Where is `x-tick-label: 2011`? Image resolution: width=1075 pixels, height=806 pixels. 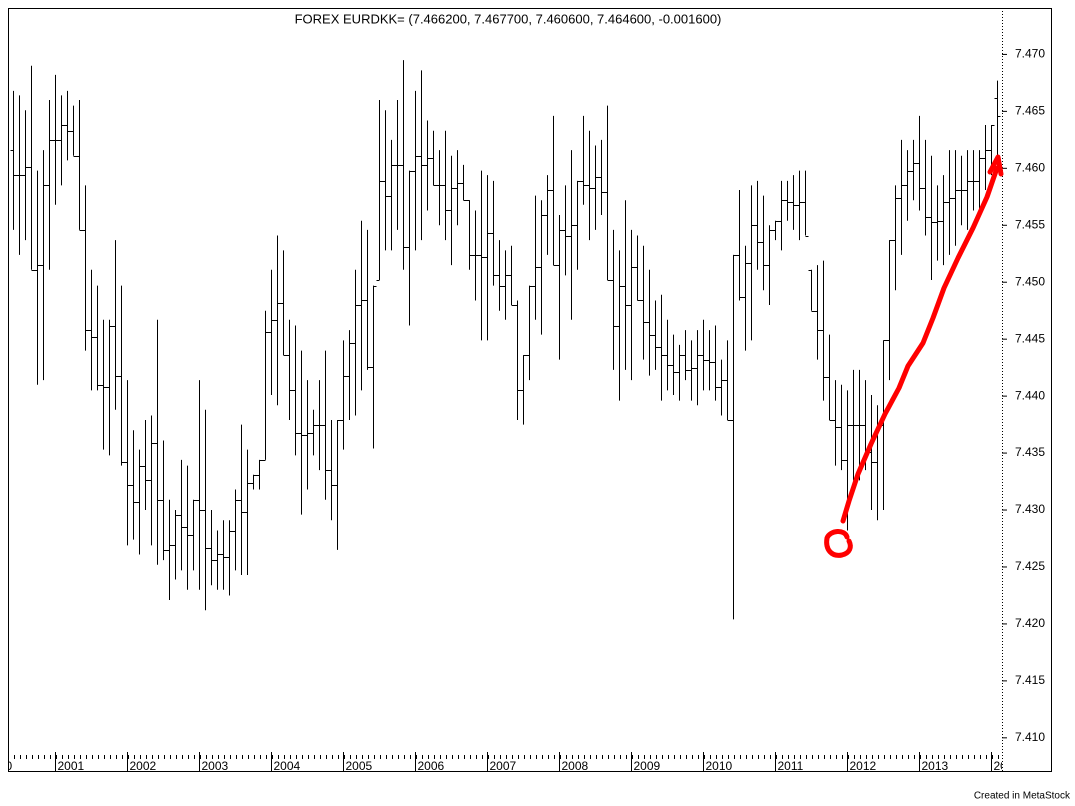 x-tick-label: 2011 is located at coordinates (791, 766).